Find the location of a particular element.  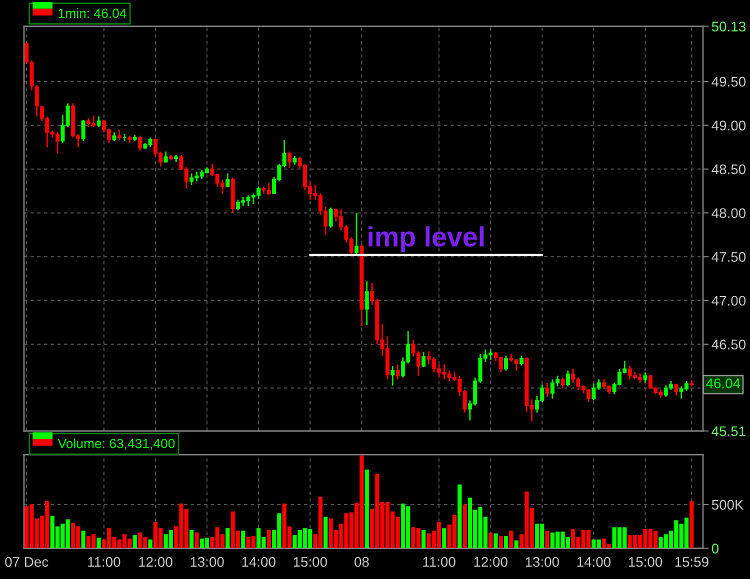

y-tick-label: 48.00 is located at coordinates (729, 213).